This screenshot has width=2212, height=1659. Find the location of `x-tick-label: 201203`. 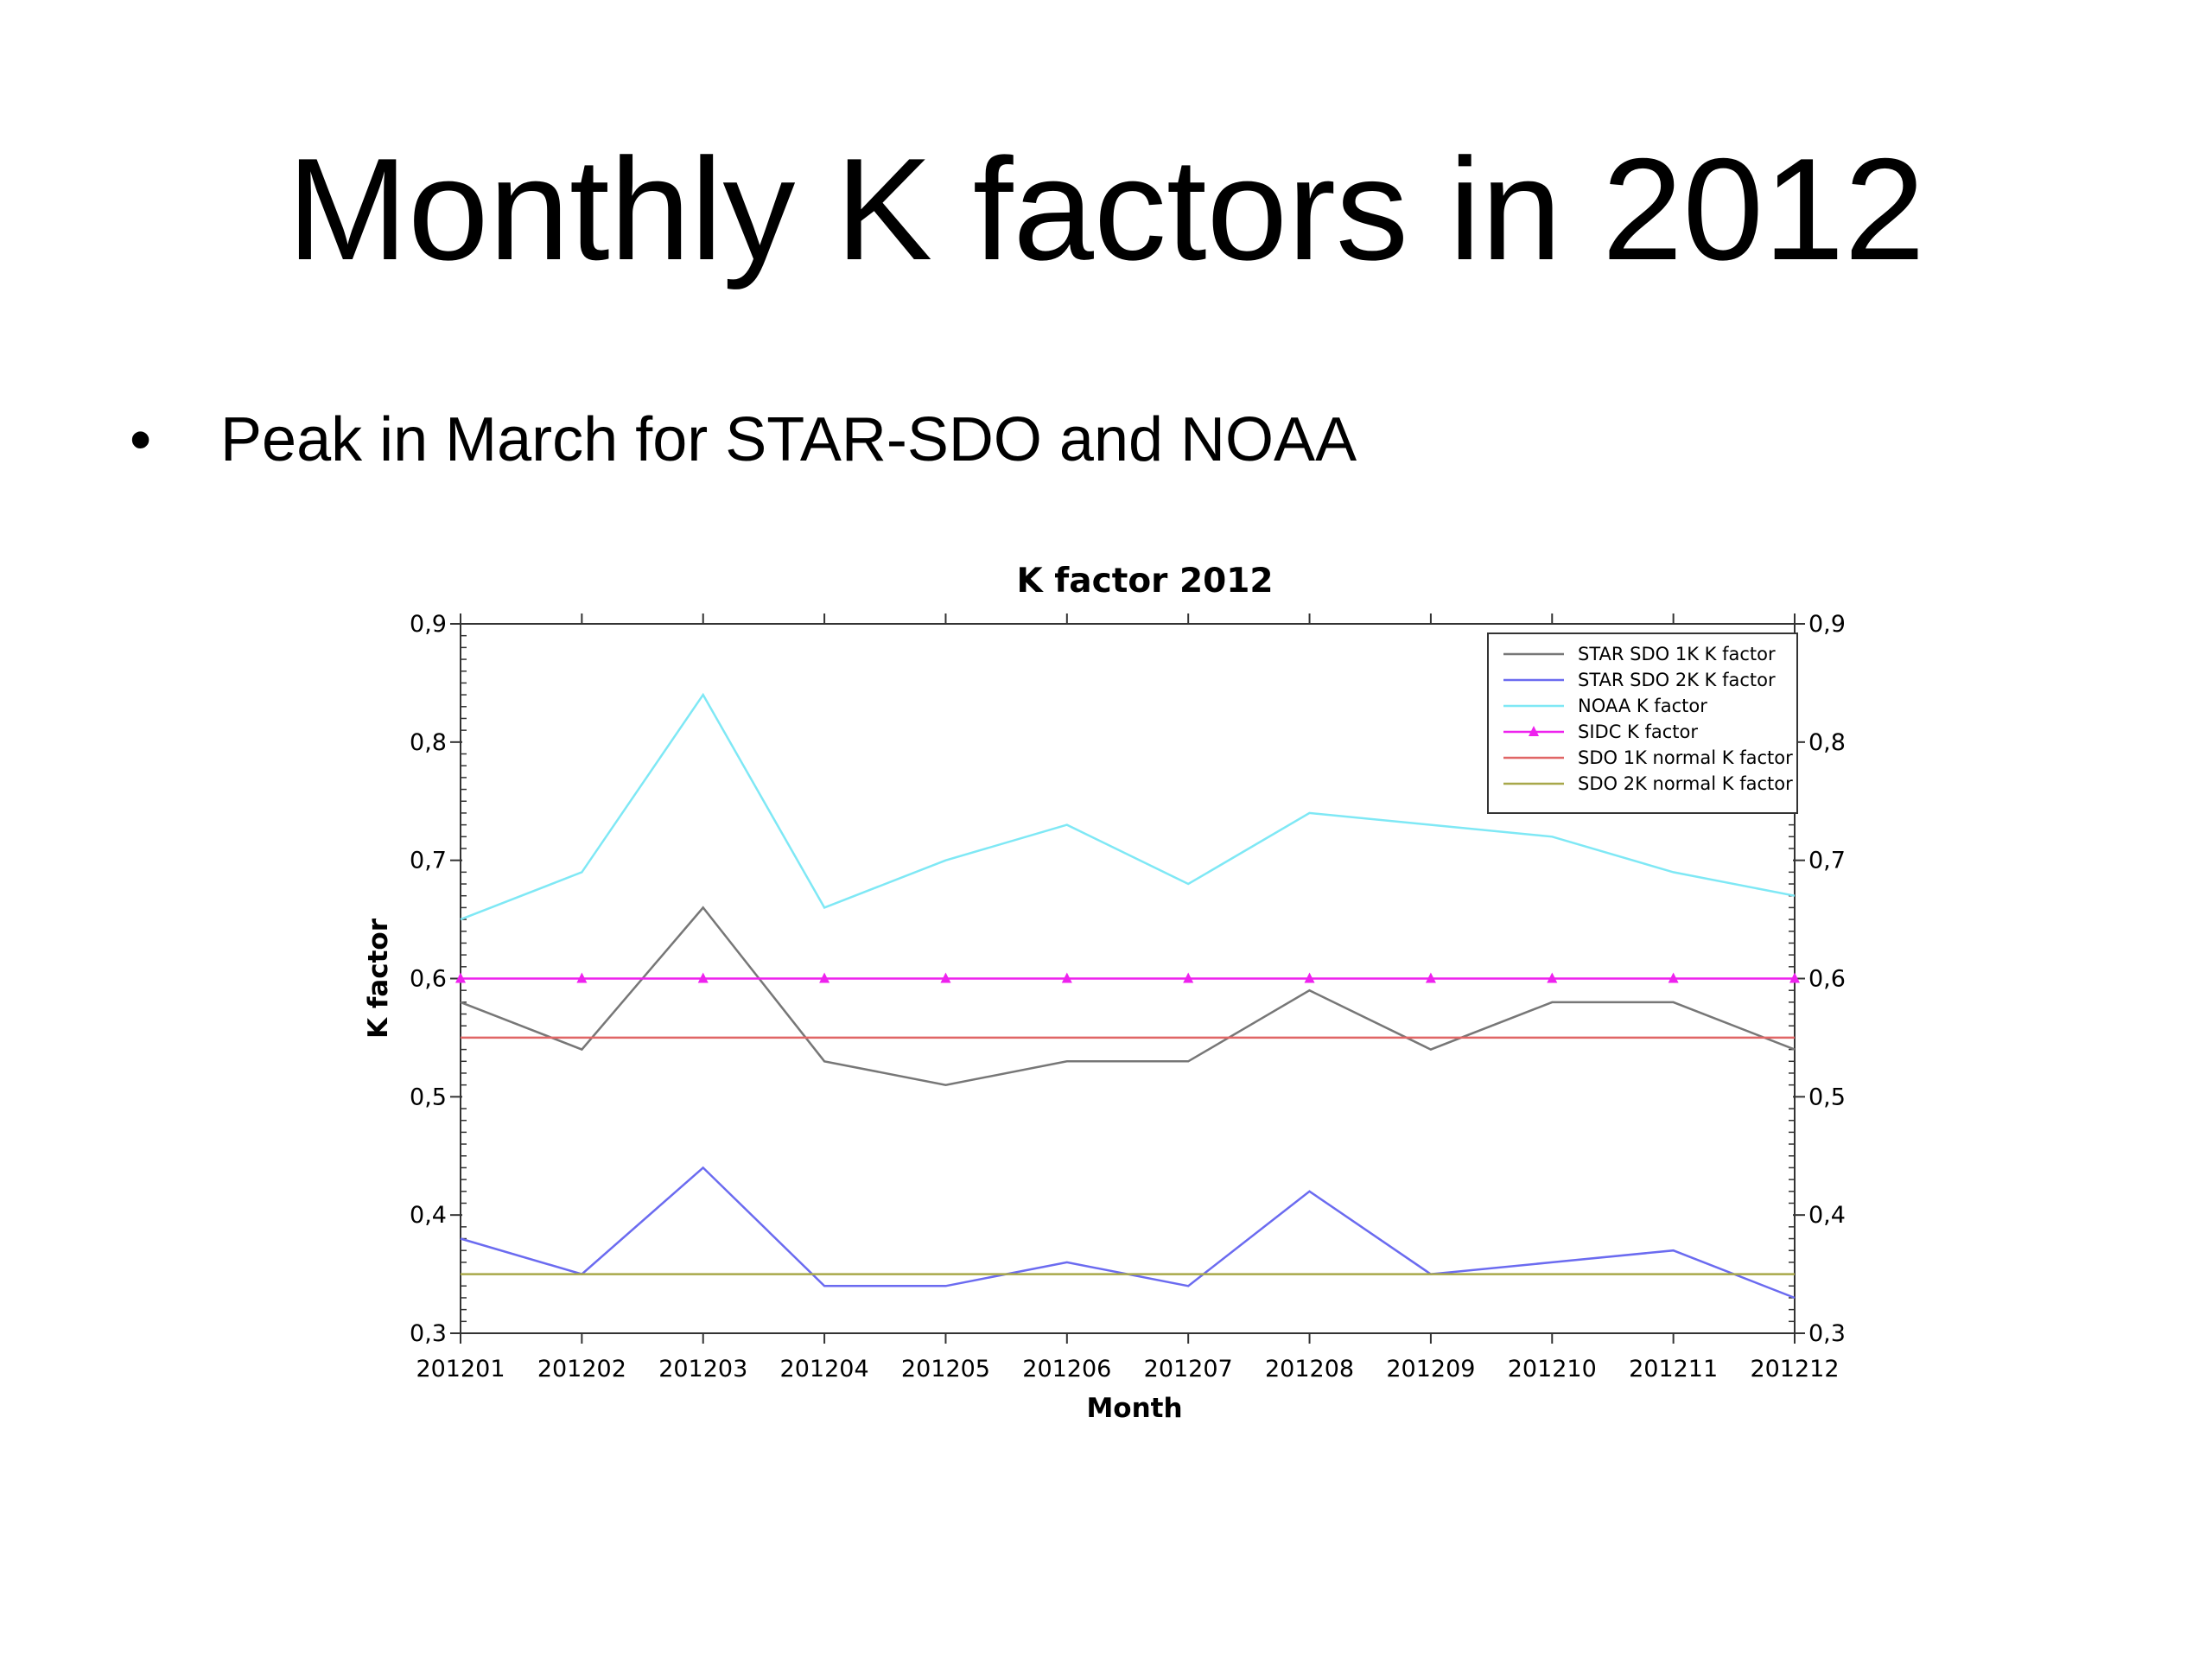

x-tick-label: 201203 is located at coordinates (702, 1369).